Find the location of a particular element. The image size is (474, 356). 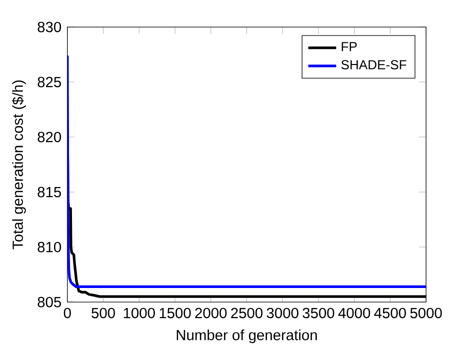

y-tick-label: 815 is located at coordinates (49, 192).